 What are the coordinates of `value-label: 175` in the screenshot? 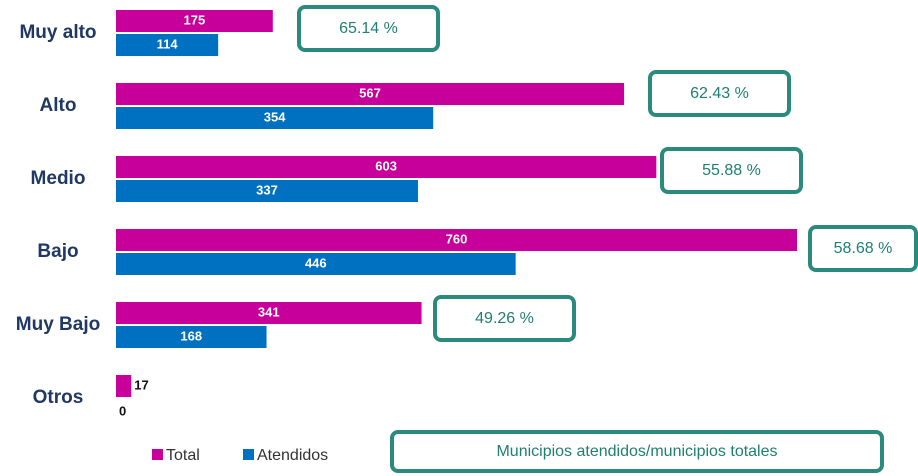 It's located at (195, 19).